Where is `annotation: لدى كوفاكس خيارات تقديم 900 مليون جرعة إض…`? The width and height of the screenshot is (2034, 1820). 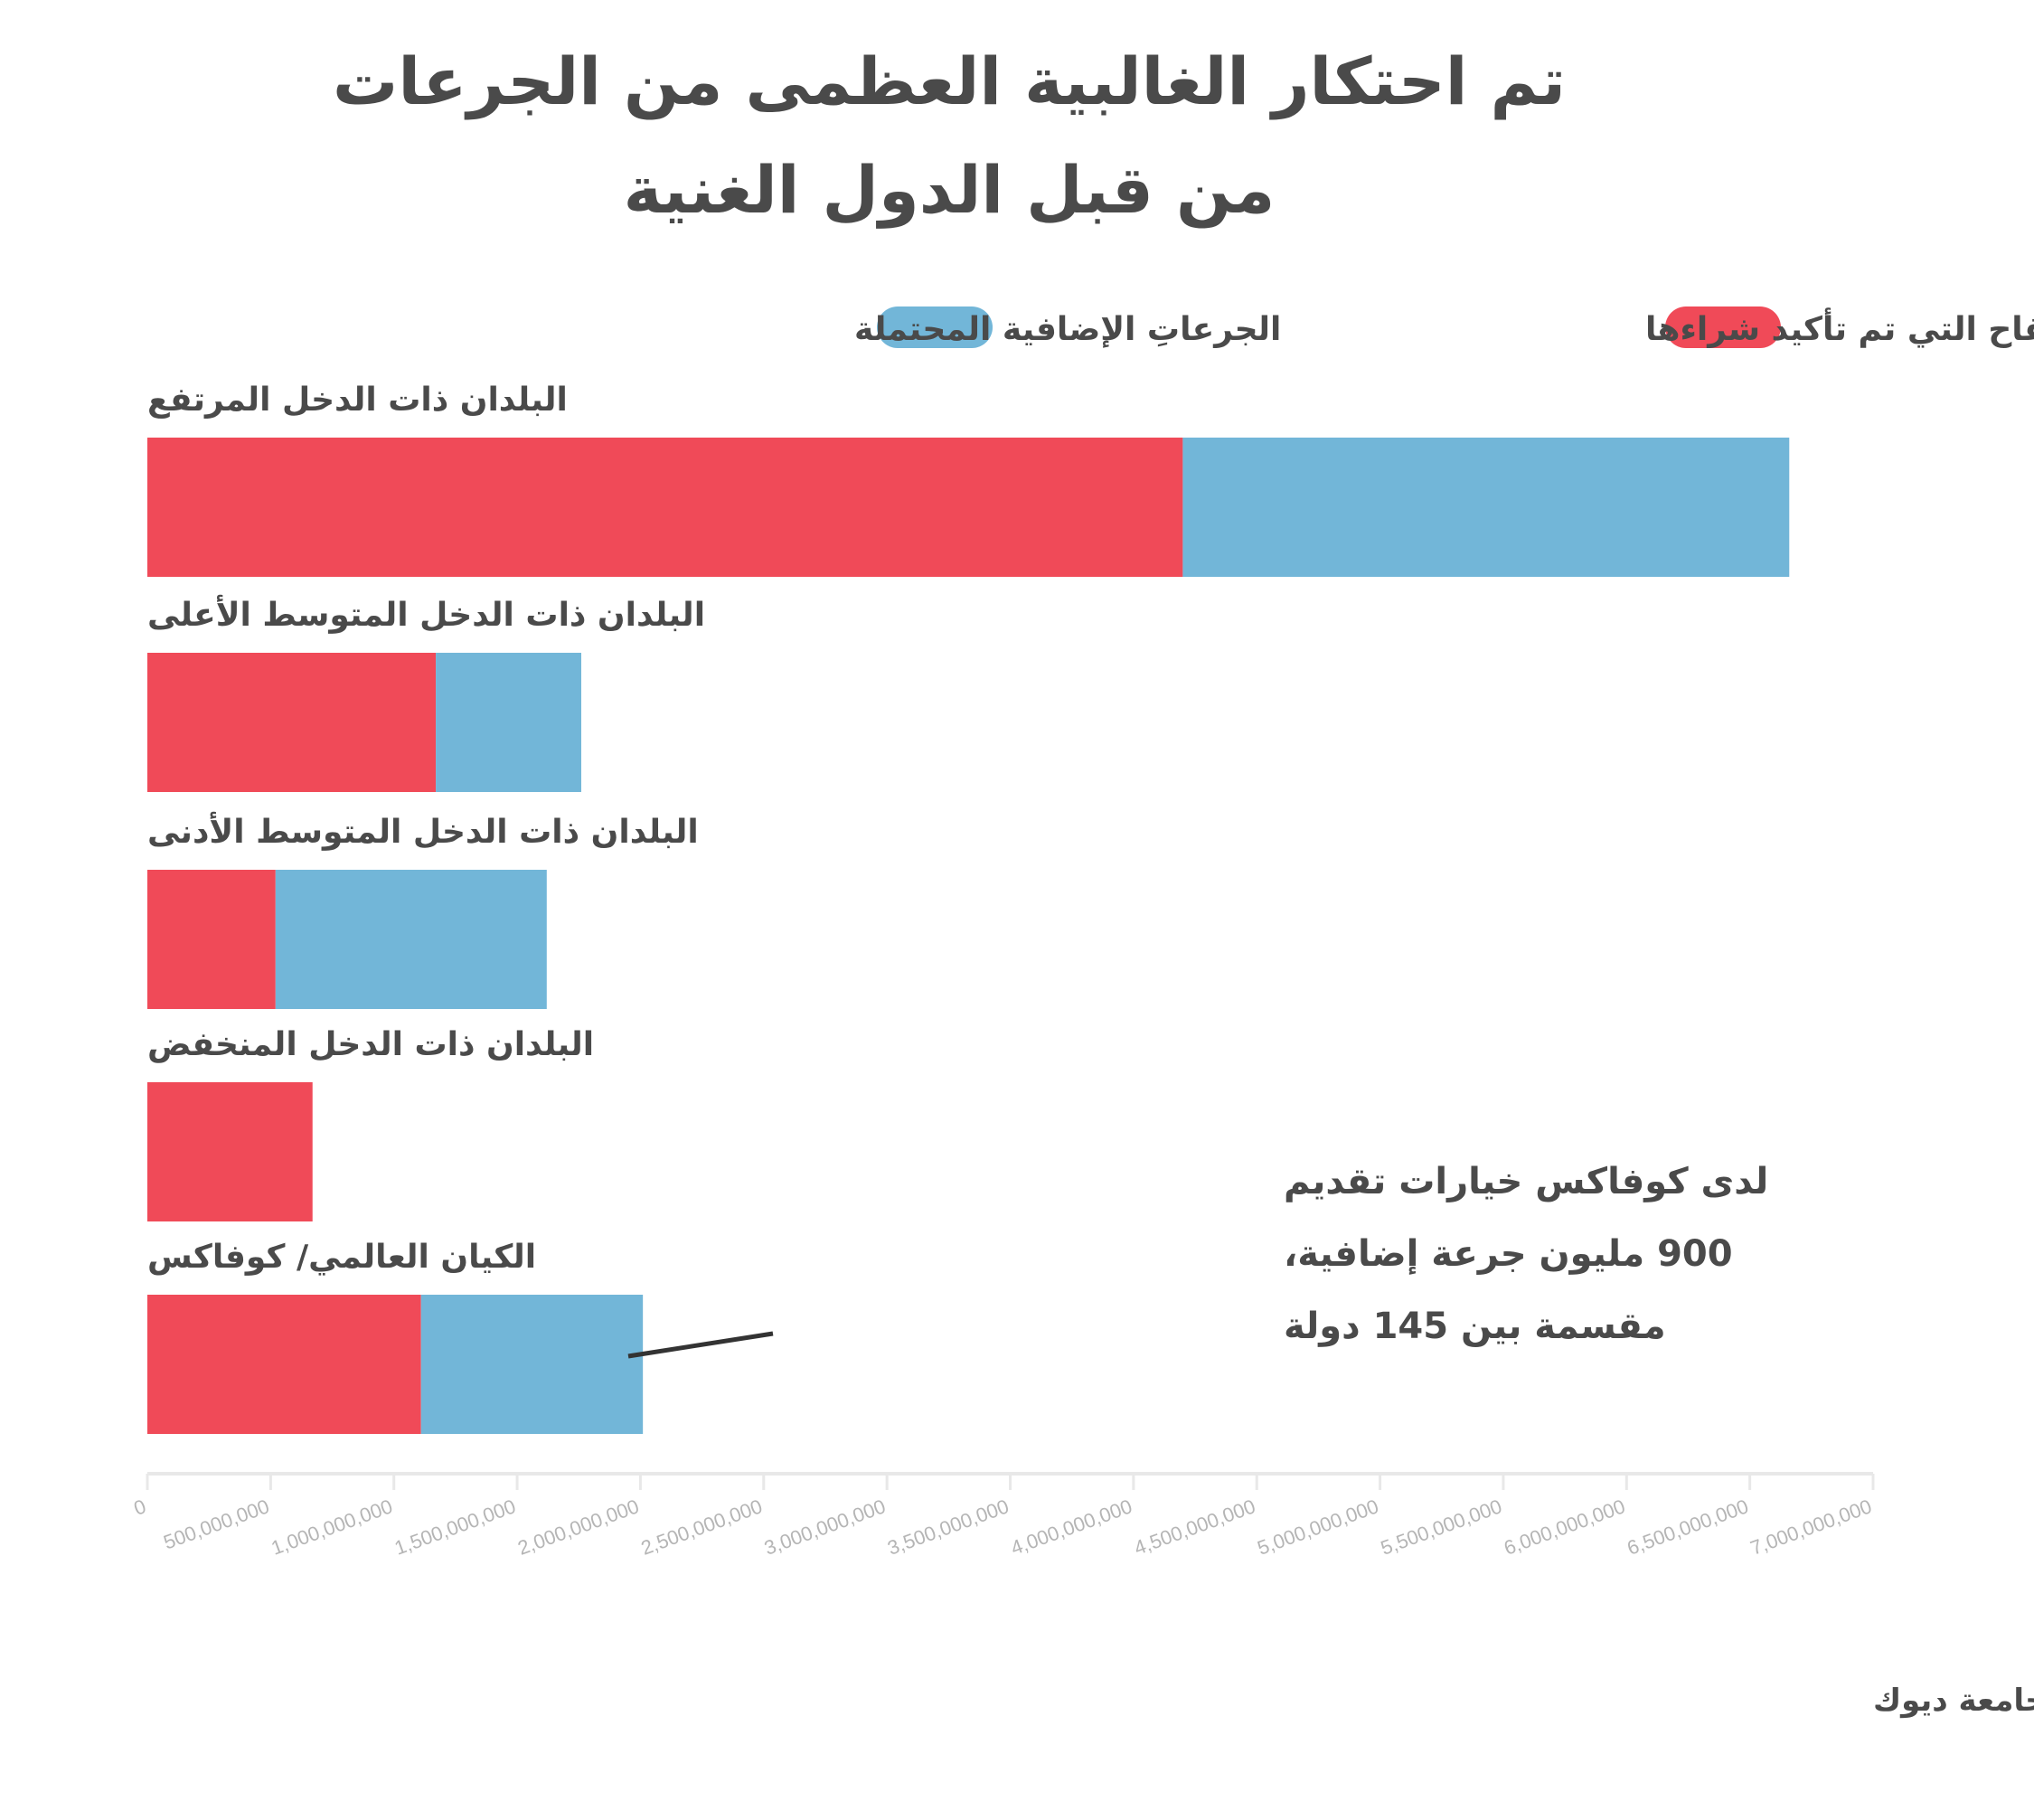 annotation: لدى كوفاكس خيارات تقديم 900 مليون جرعة إض… is located at coordinates (1197, 1260).